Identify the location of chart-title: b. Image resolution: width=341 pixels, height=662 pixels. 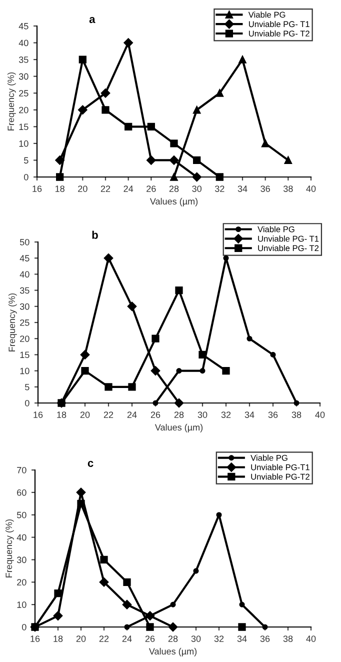
(95, 234).